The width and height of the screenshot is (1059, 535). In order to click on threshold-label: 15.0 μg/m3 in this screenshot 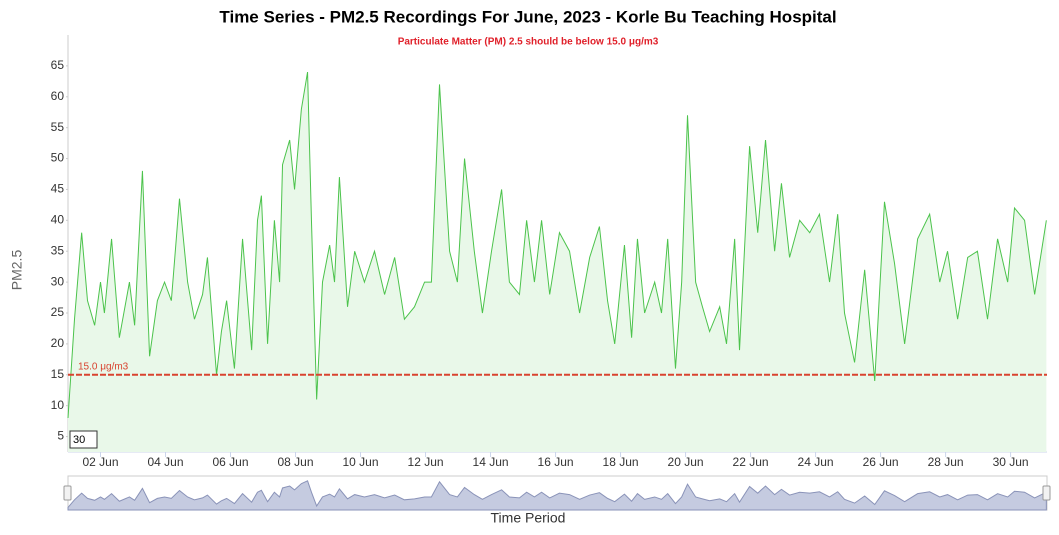, I will do `click(103, 366)`.